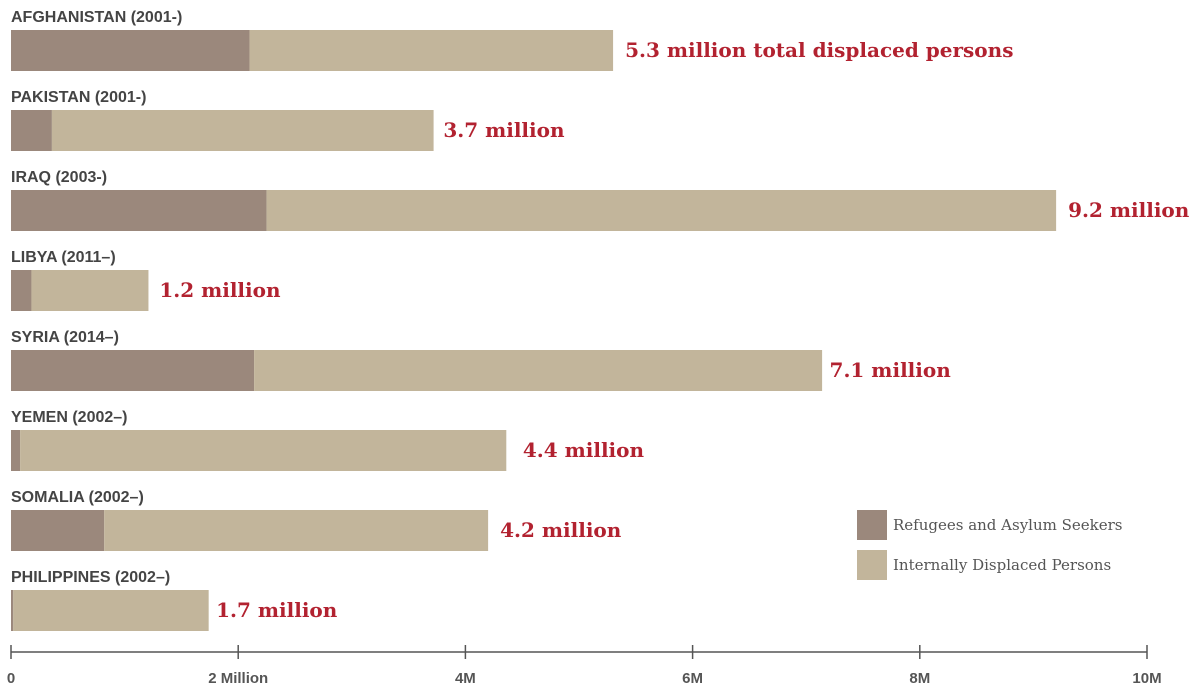 This screenshot has height=685, width=1194. Describe the element at coordinates (78, 97) in the screenshot. I see `category-label: PAKISTAN (2001-)` at that location.